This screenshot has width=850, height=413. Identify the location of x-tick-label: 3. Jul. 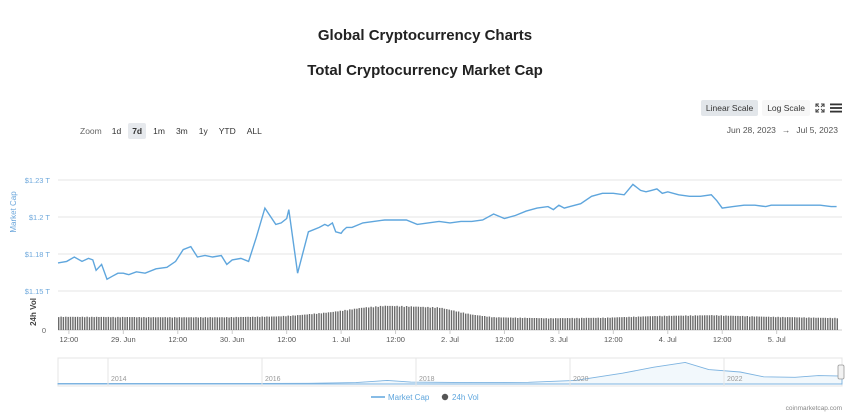
(559, 339).